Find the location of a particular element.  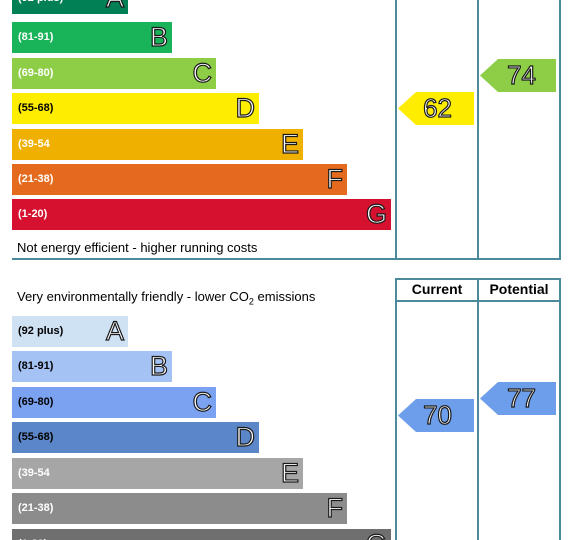

energy-band-f: (21-38) F is located at coordinates (179, 179).